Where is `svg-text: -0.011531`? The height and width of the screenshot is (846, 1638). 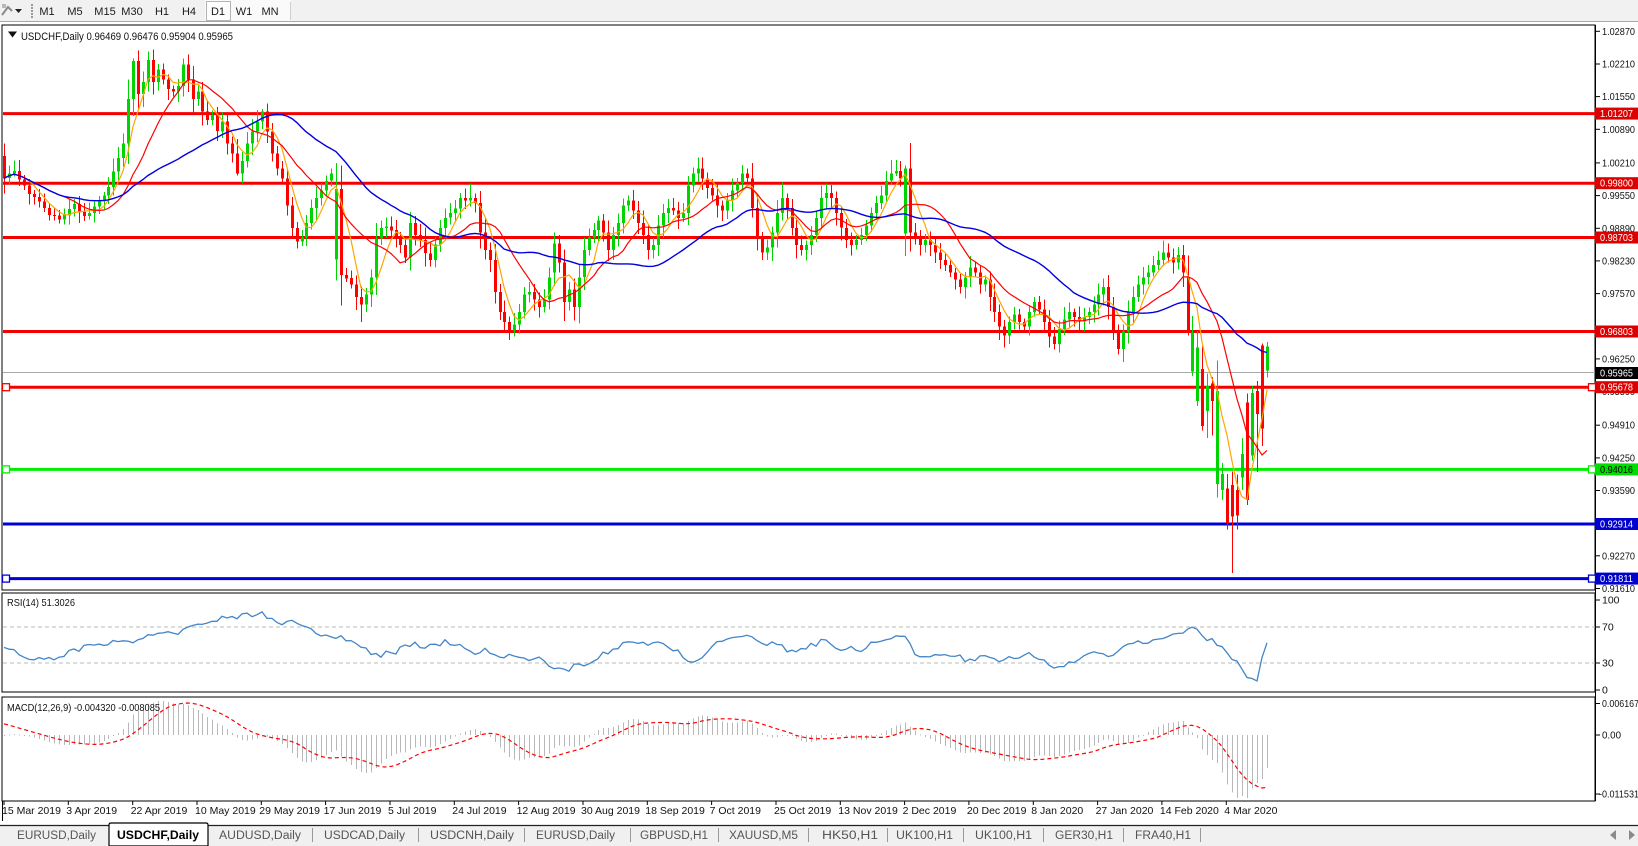 svg-text: -0.011531 is located at coordinates (1618, 795).